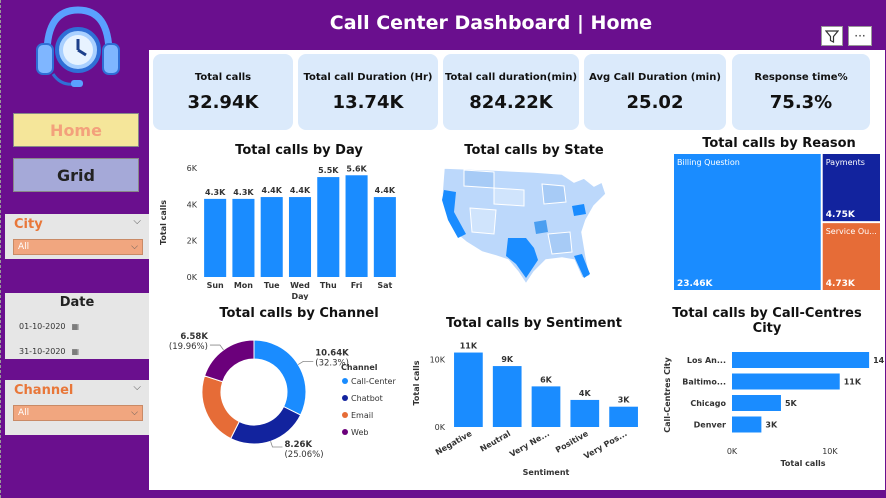  What do you see at coordinates (801, 102) in the screenshot?
I see `kpi-value: 75.3%` at bounding box center [801, 102].